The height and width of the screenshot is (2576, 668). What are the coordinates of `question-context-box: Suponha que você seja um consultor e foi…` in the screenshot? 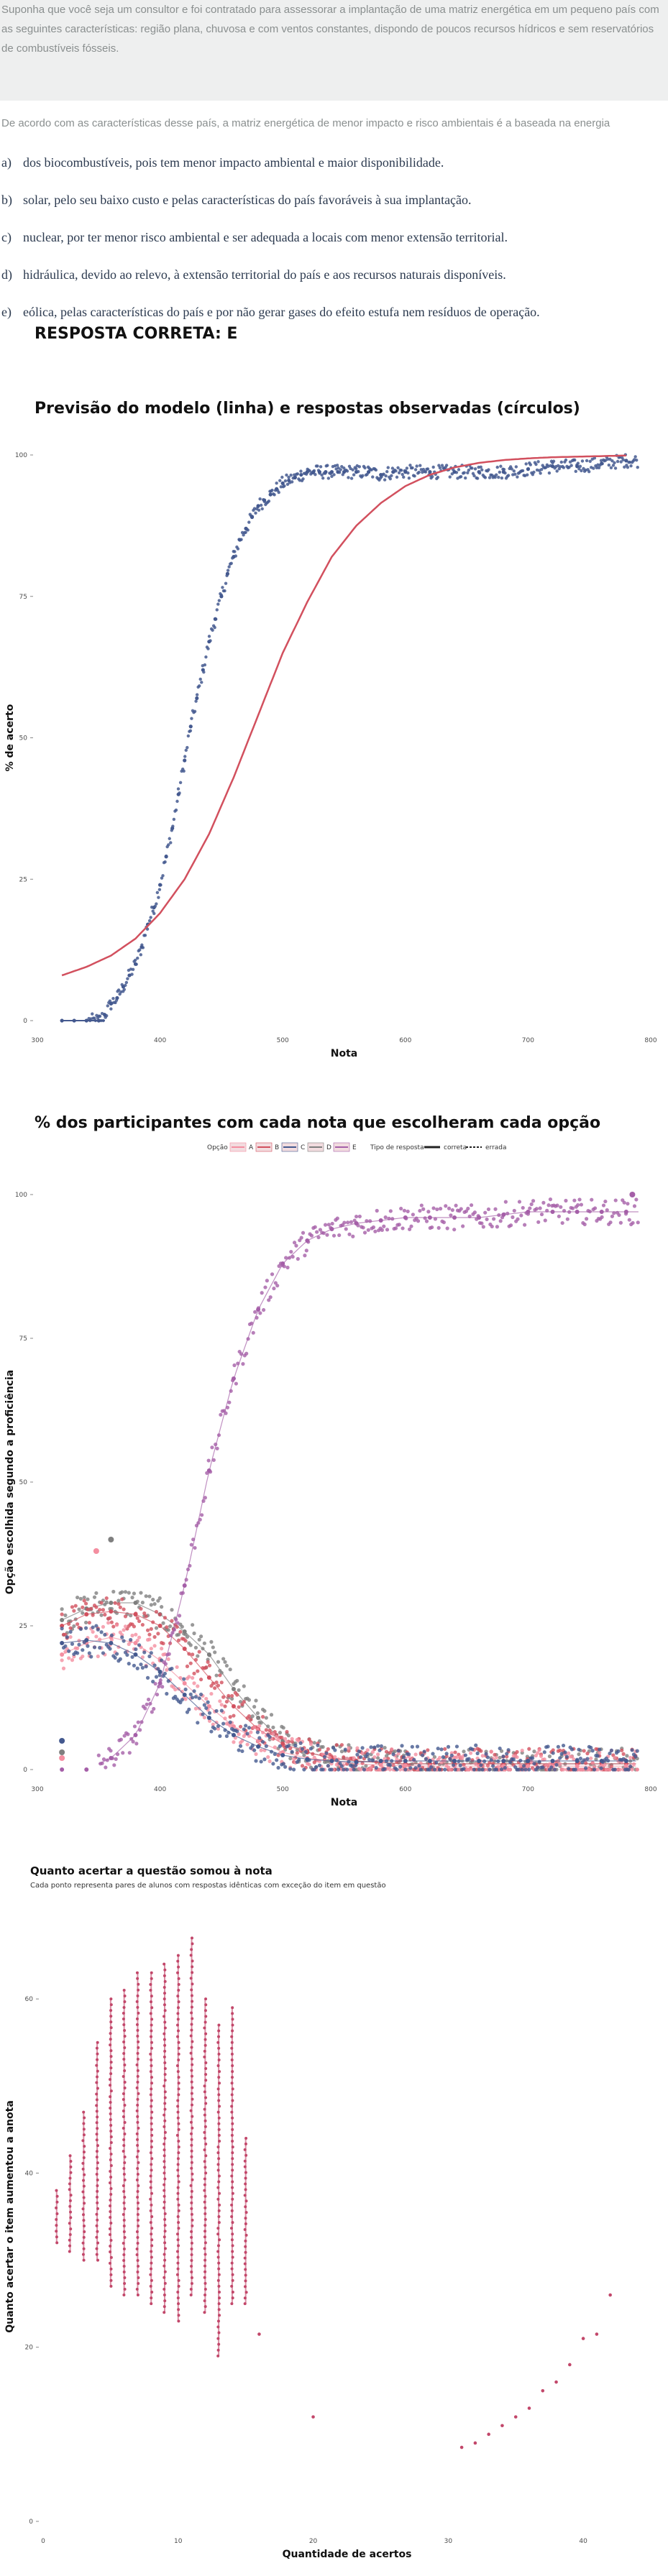 It's located at (334, 50).